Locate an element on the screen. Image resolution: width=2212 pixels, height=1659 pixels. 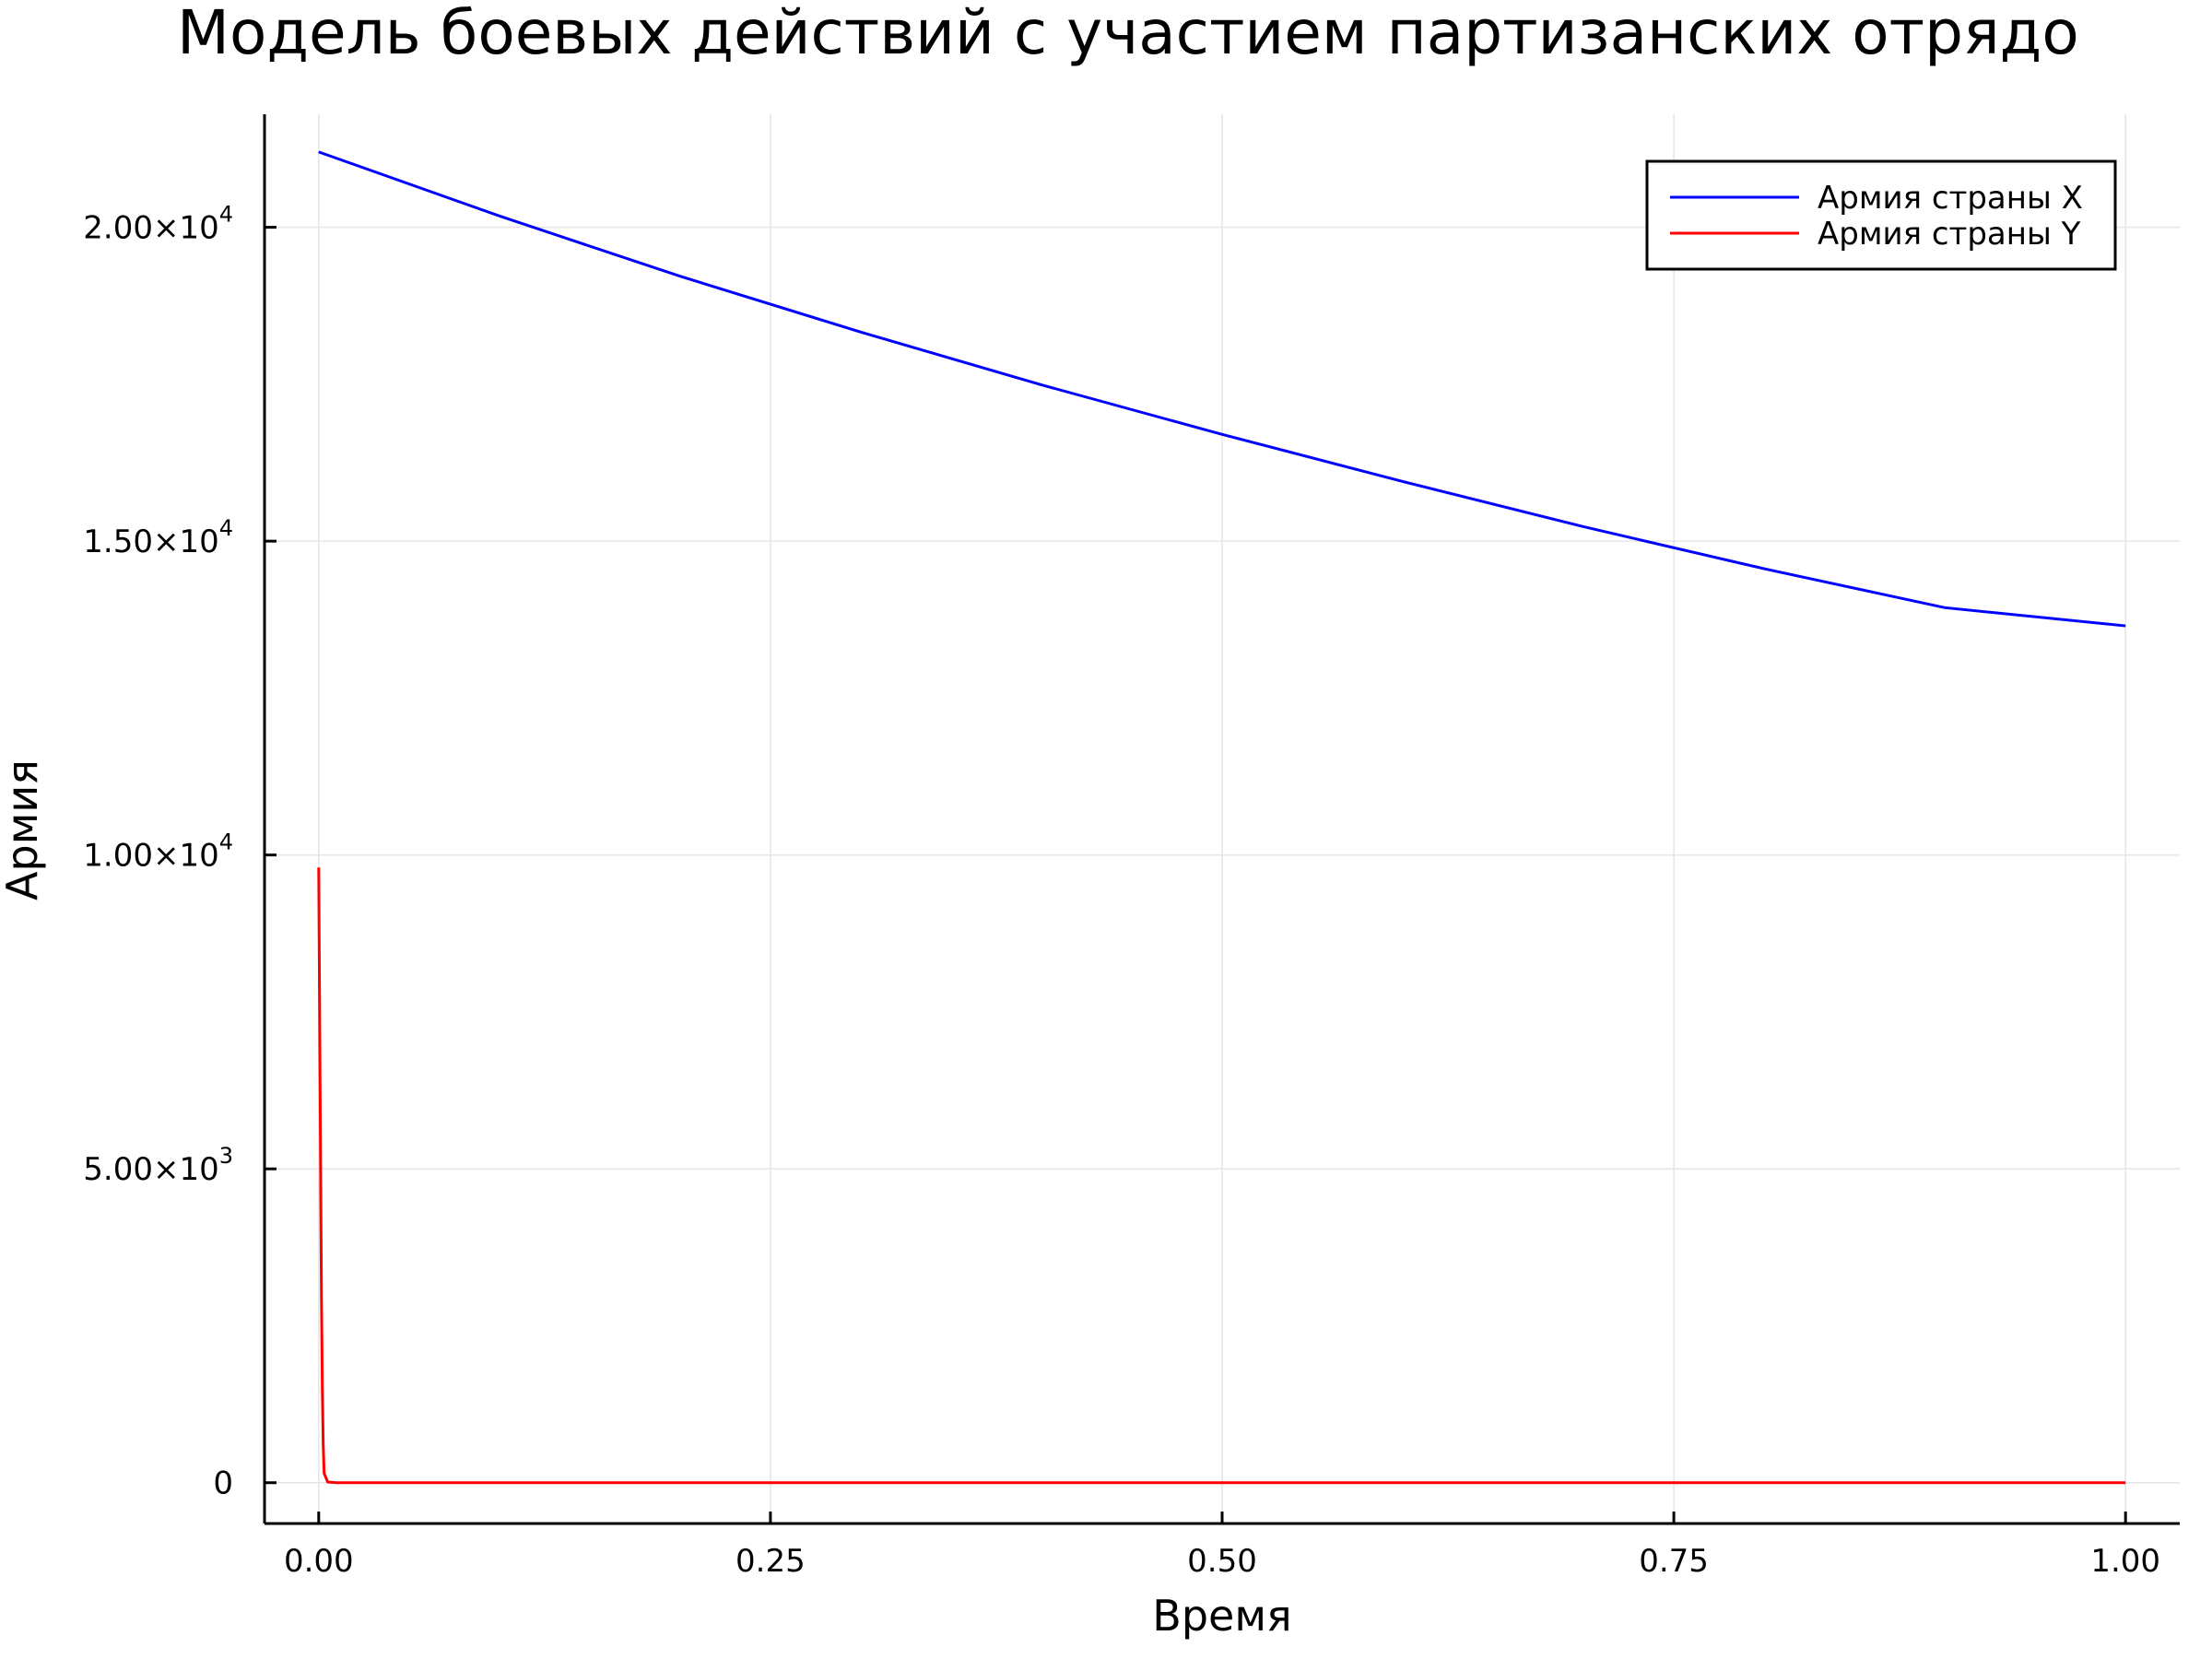
y-tick-label: 1.00×10⁴ is located at coordinates (158, 852).